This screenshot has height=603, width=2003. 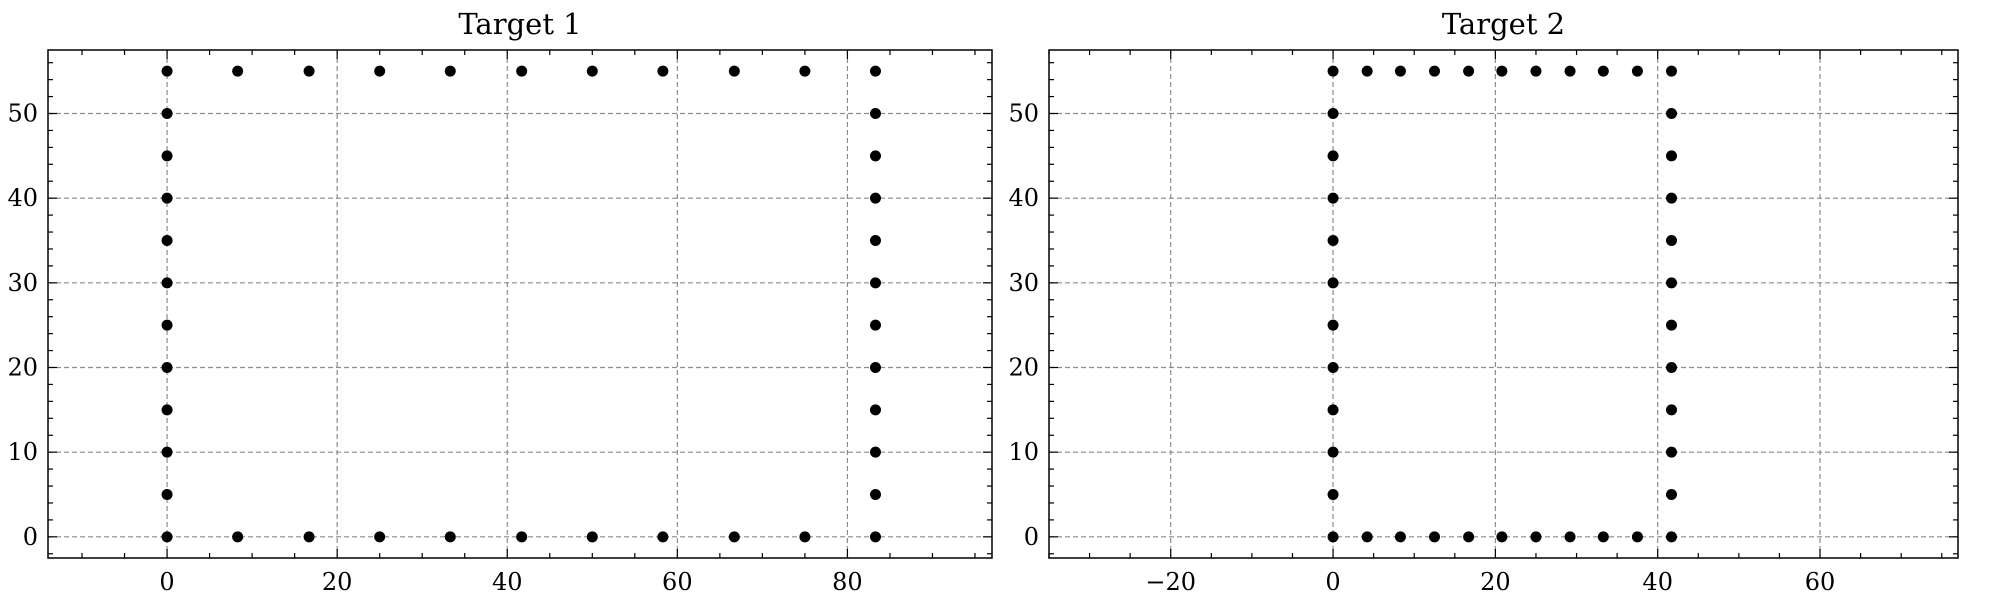 I want to click on x-tick-label: 0, so click(x=1332, y=582).